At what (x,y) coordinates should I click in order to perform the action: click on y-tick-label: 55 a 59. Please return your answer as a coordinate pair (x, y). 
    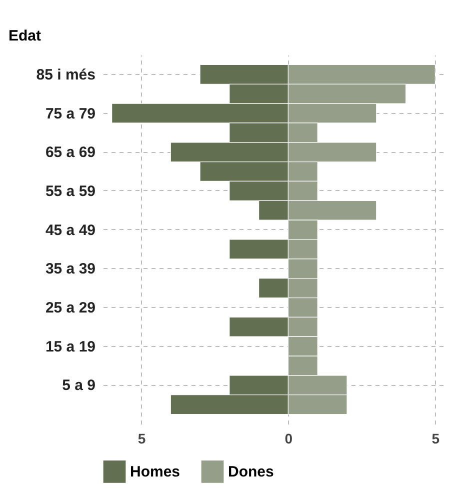
    Looking at the image, I should click on (70, 191).